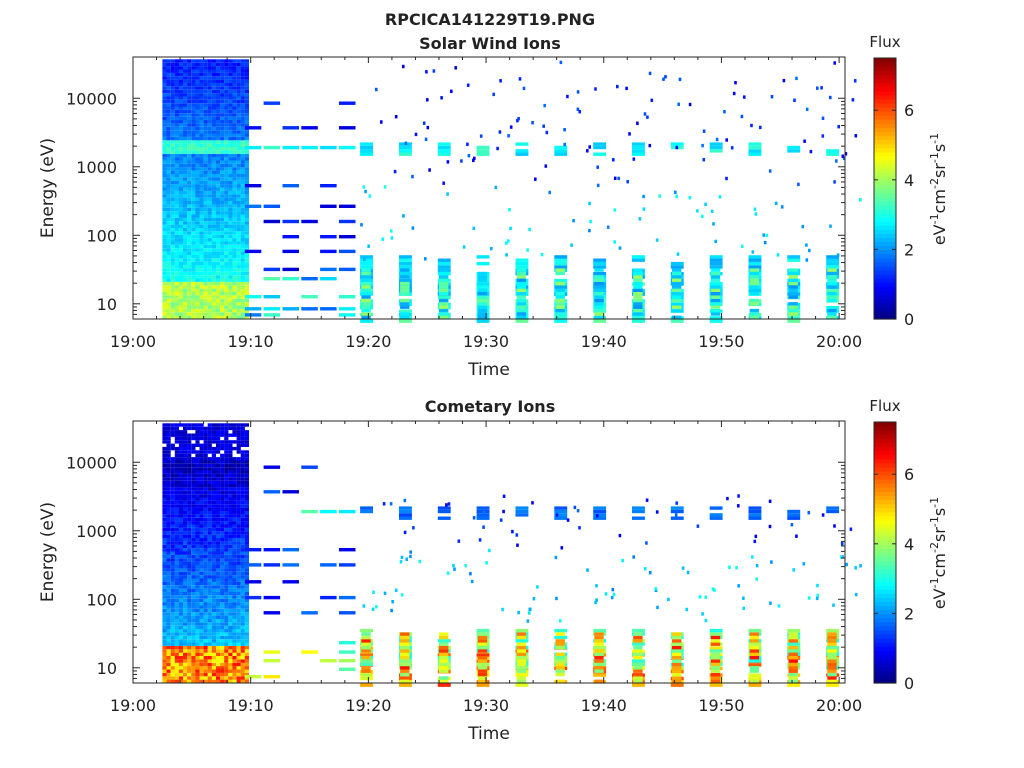  Describe the element at coordinates (133, 705) in the screenshot. I see `x-tick-label: 19:00` at that location.